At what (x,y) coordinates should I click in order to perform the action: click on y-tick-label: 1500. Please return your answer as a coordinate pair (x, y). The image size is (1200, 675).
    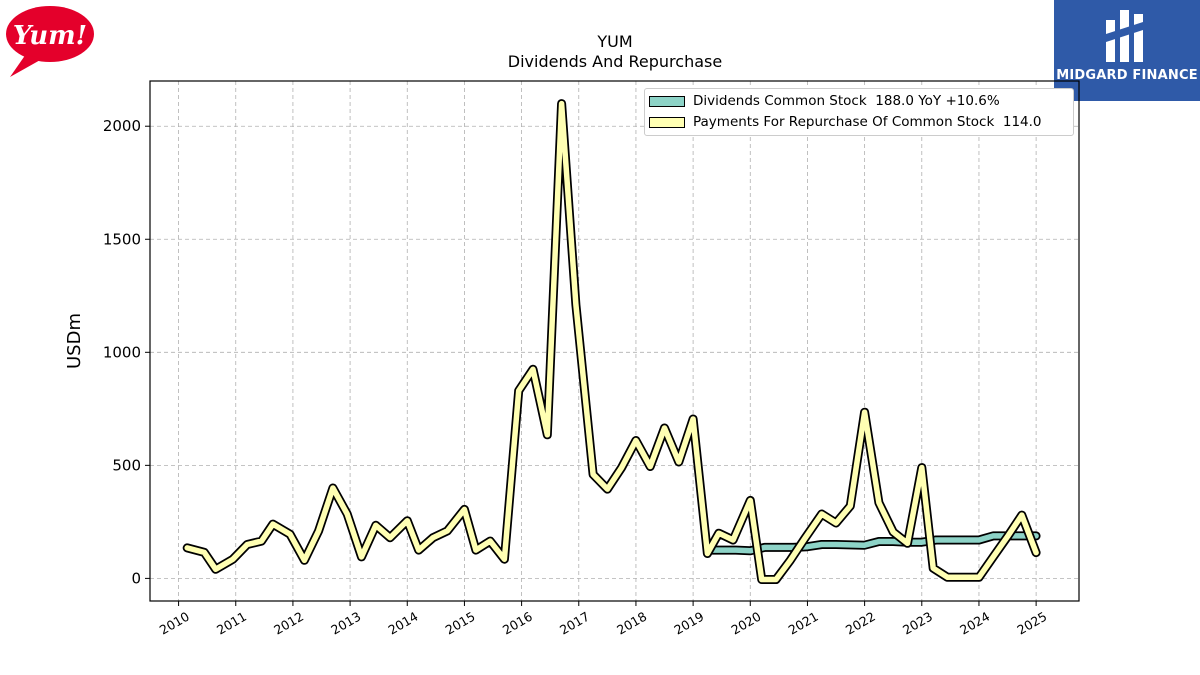
    Looking at the image, I should click on (122, 239).